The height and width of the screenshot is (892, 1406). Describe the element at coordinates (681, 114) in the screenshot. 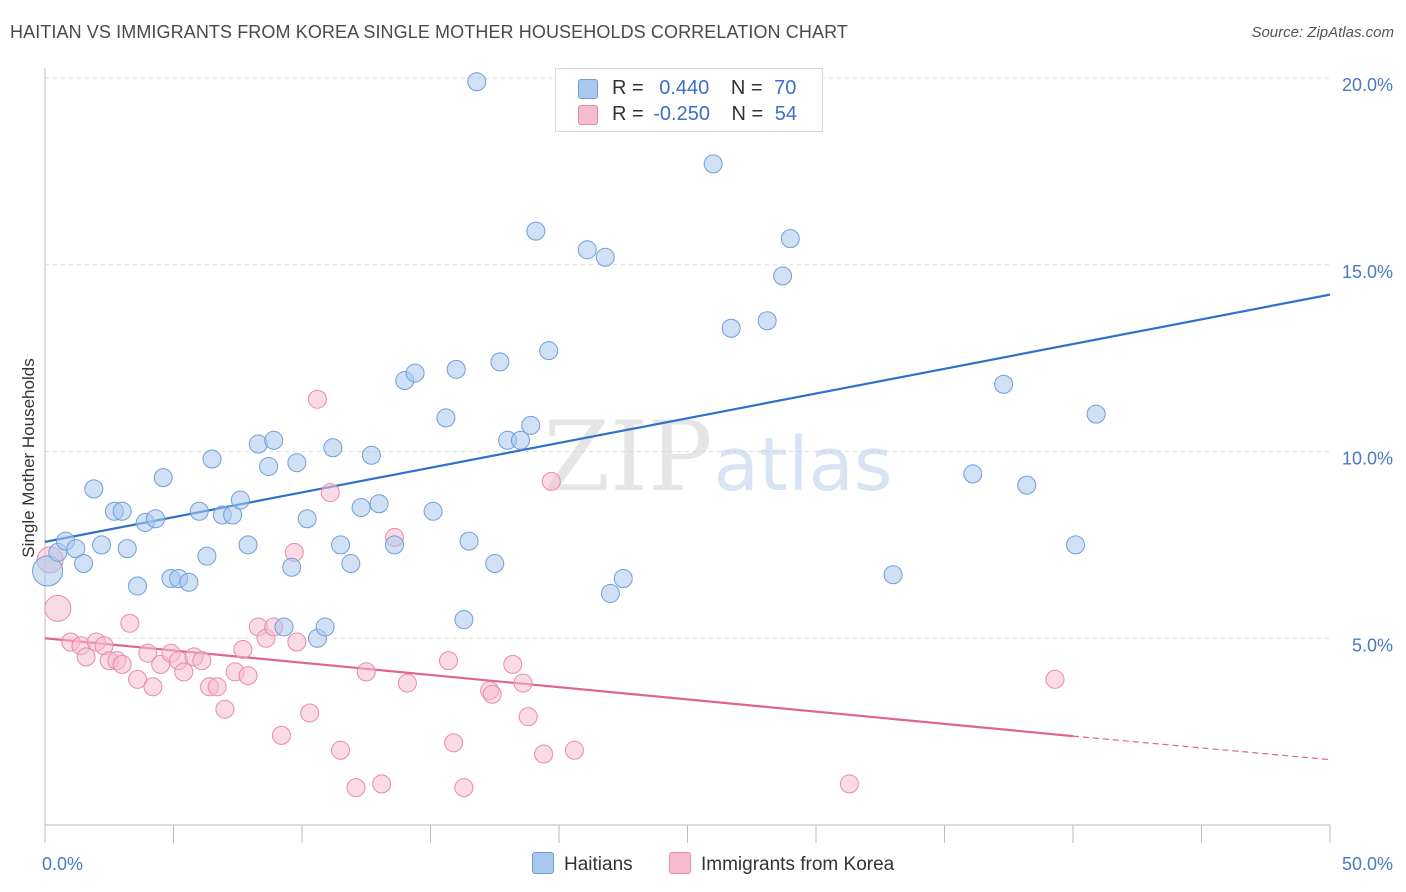

I see `legend-r-value: -0.250` at that location.